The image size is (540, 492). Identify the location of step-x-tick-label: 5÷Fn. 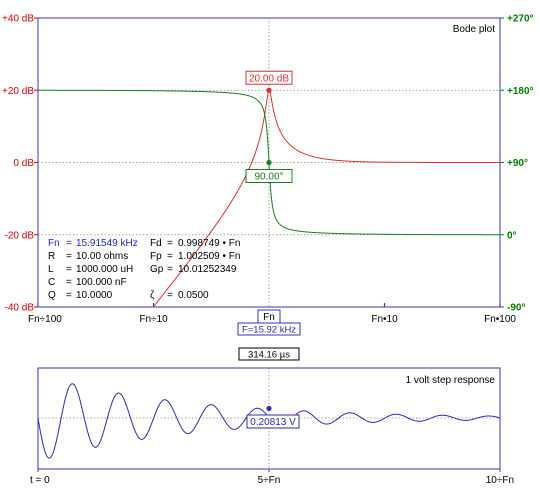
(269, 480).